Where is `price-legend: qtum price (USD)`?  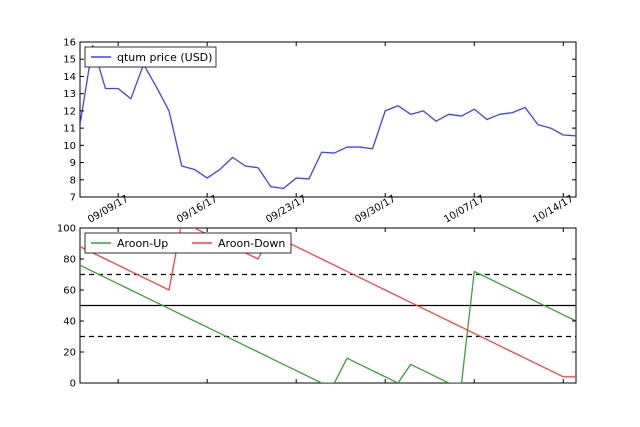 price-legend: qtum price (USD) is located at coordinates (150, 57).